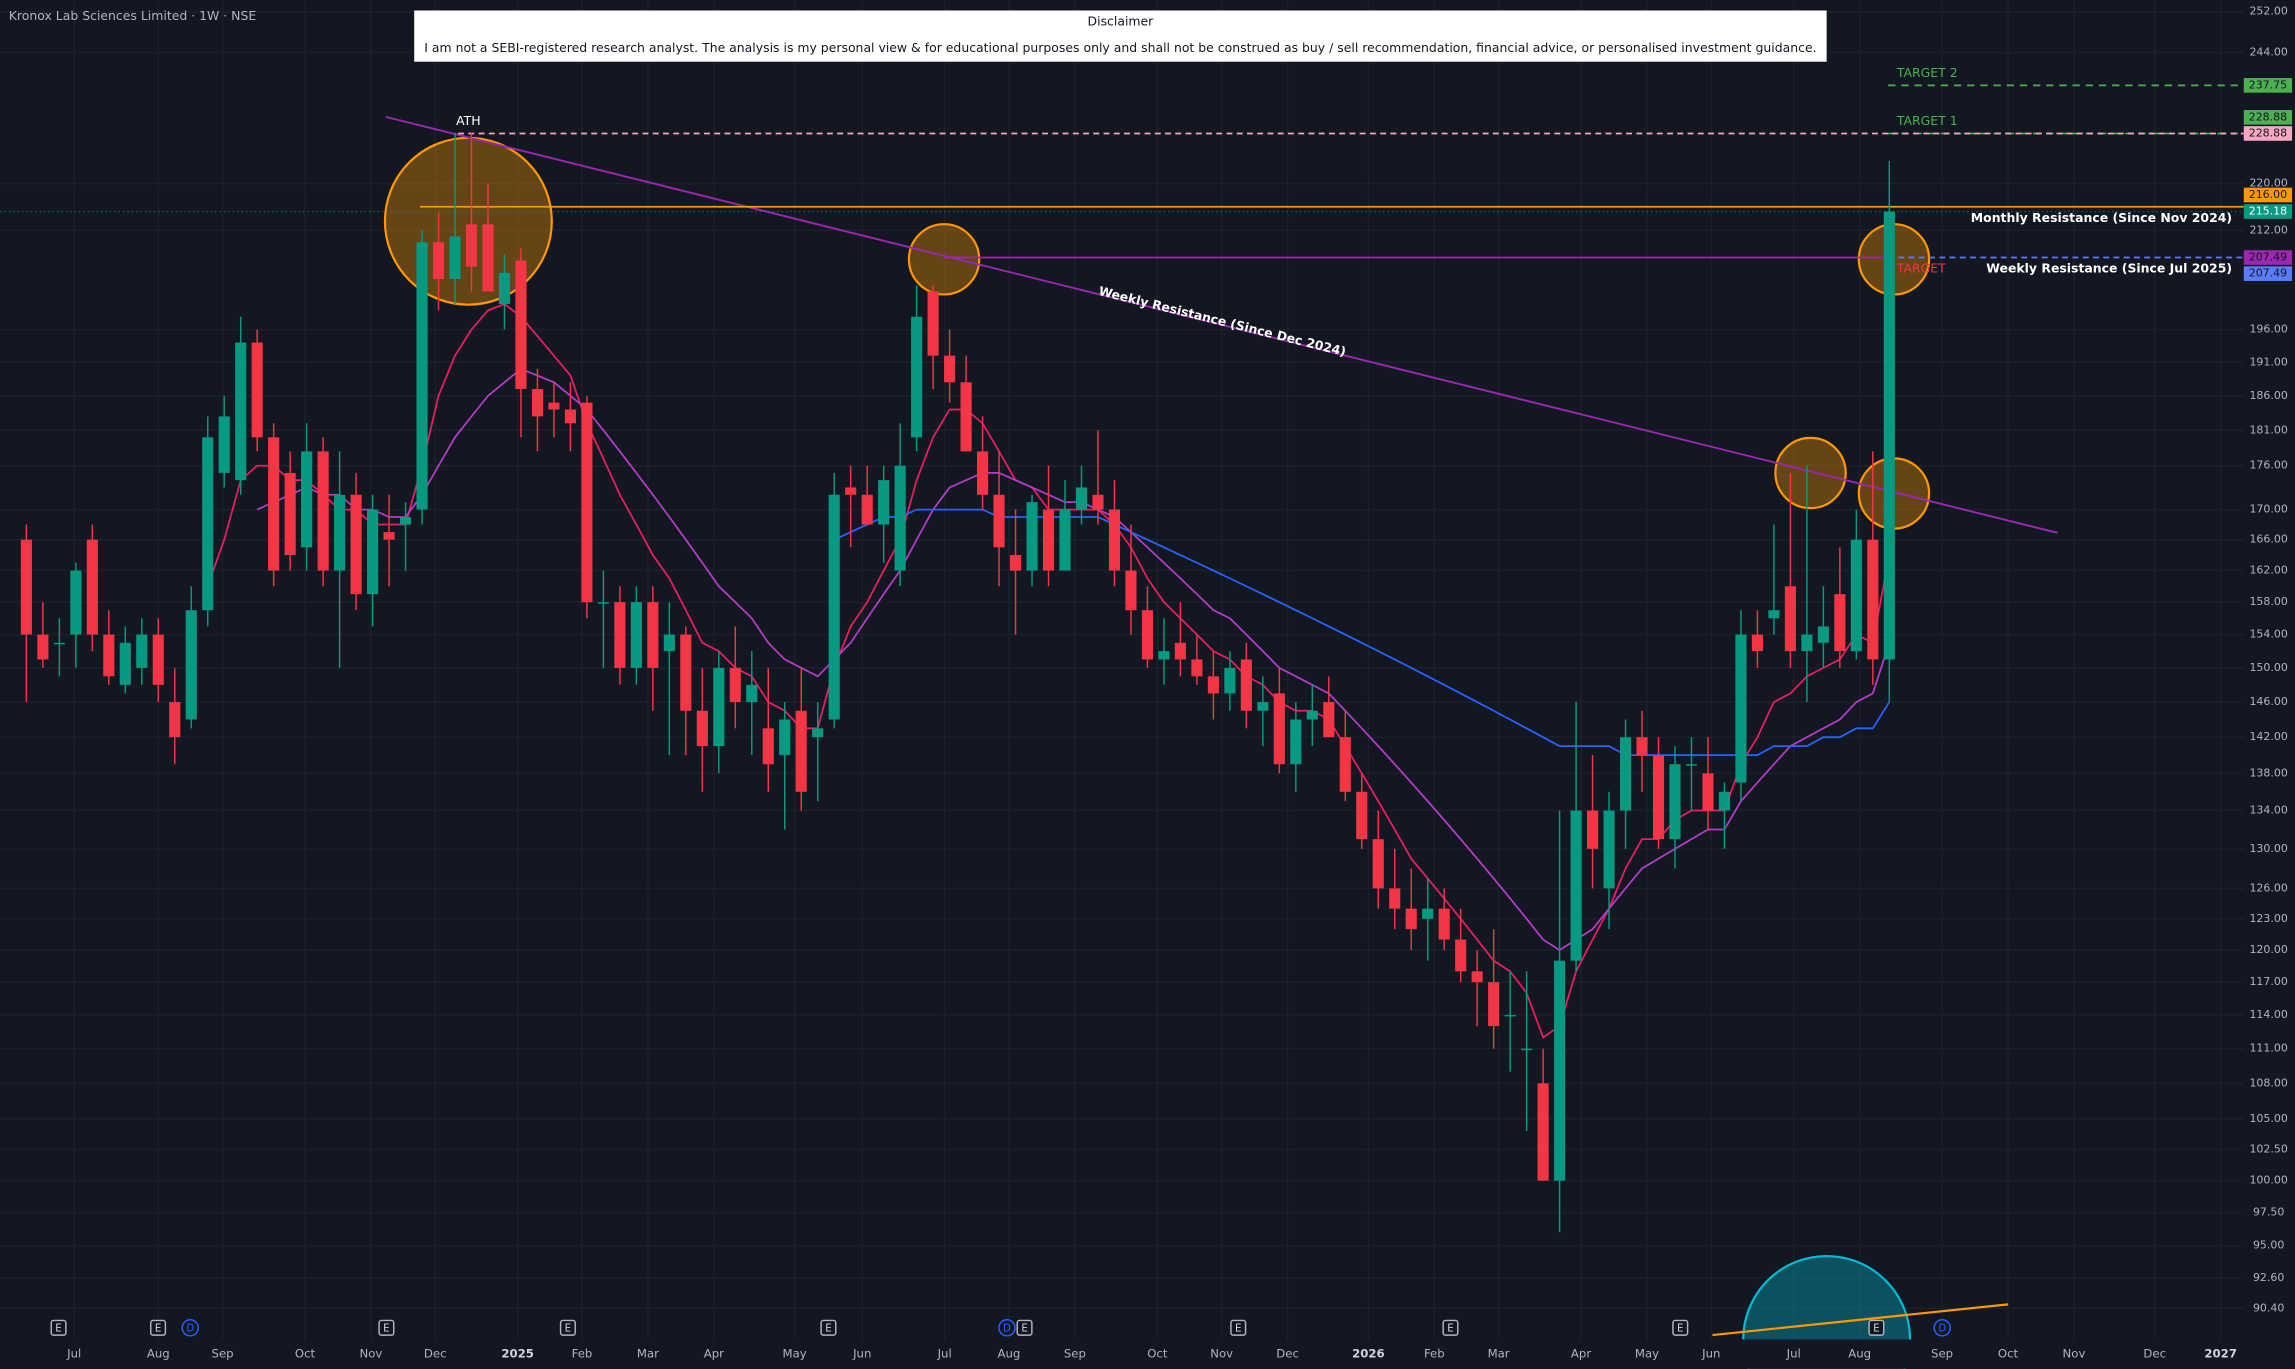 This screenshot has width=2295, height=1369. Describe the element at coordinates (2268, 1148) in the screenshot. I see `y-tick-label: 102.50` at that location.